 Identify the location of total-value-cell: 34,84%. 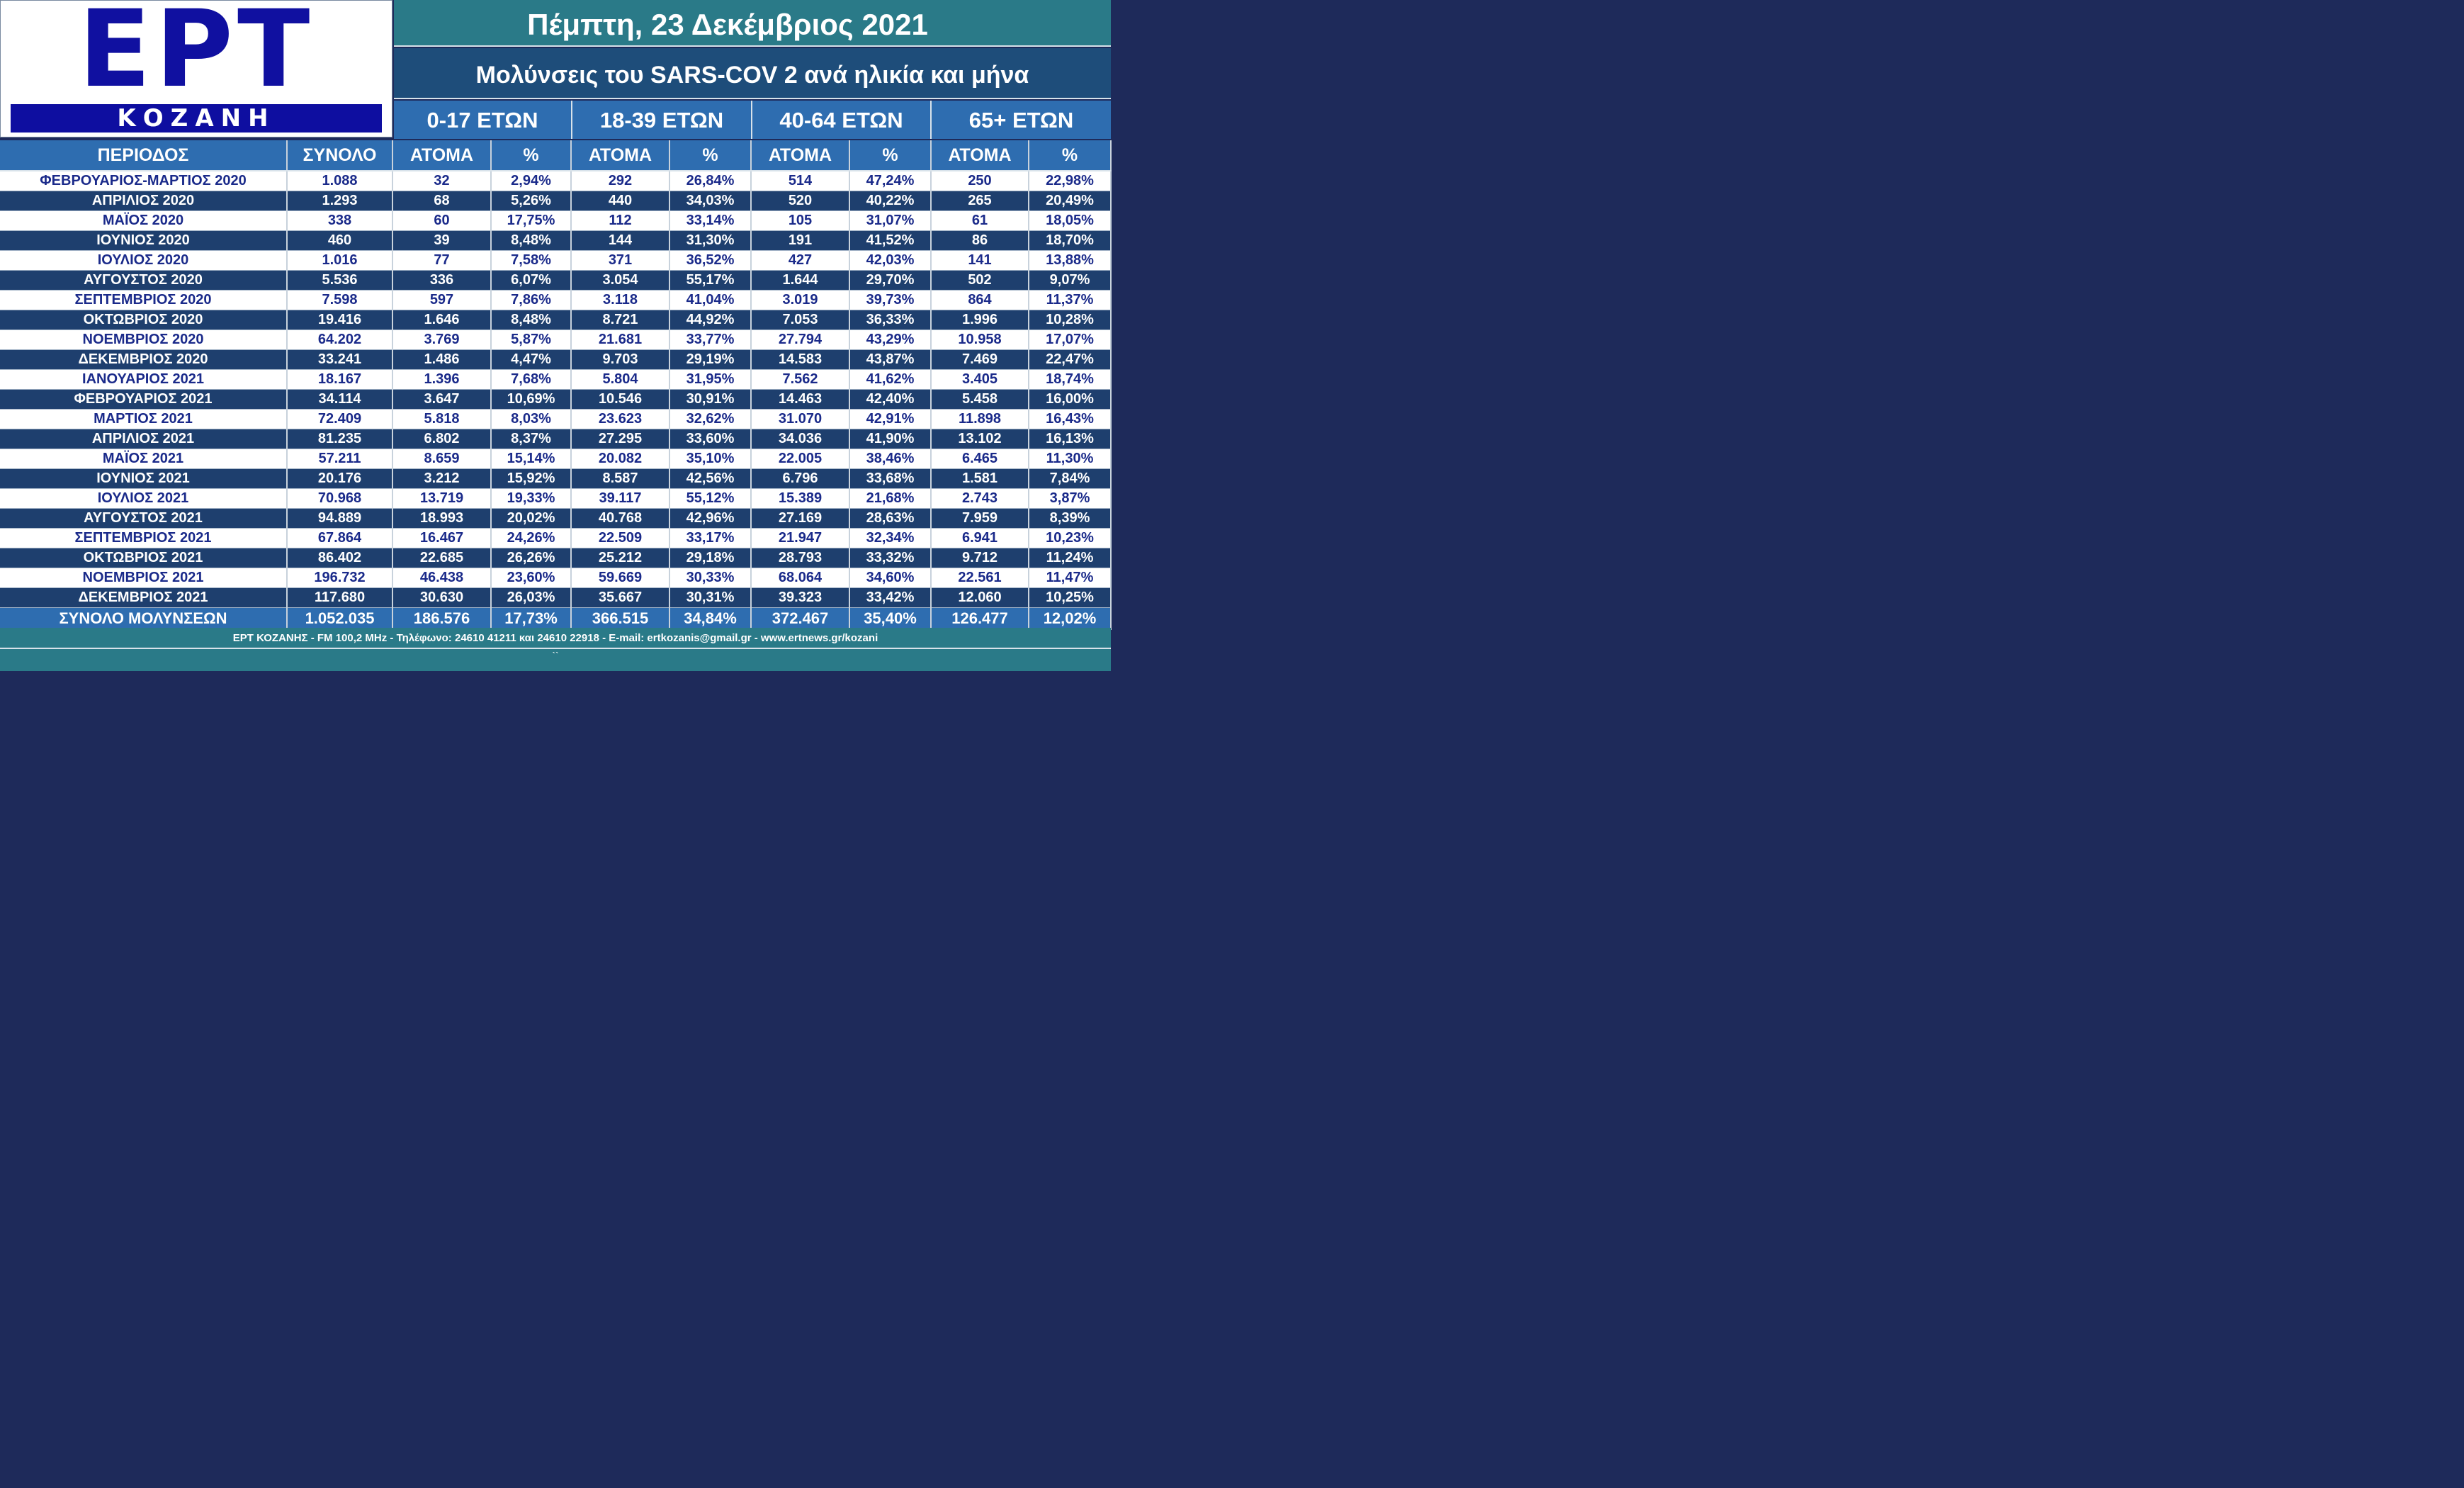
(710, 618).